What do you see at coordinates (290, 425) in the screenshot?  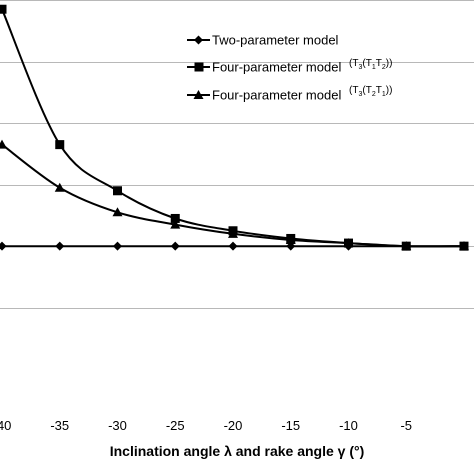 I see `x-tick-label: -15` at bounding box center [290, 425].